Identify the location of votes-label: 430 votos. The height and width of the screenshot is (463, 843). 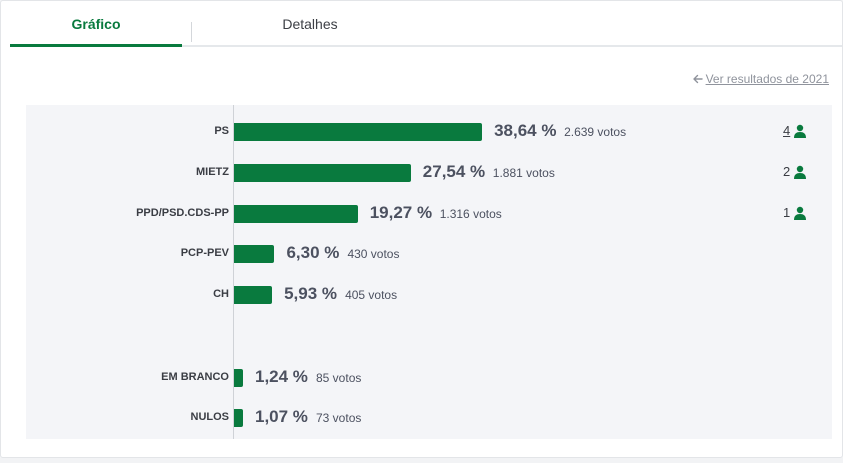
(373, 254).